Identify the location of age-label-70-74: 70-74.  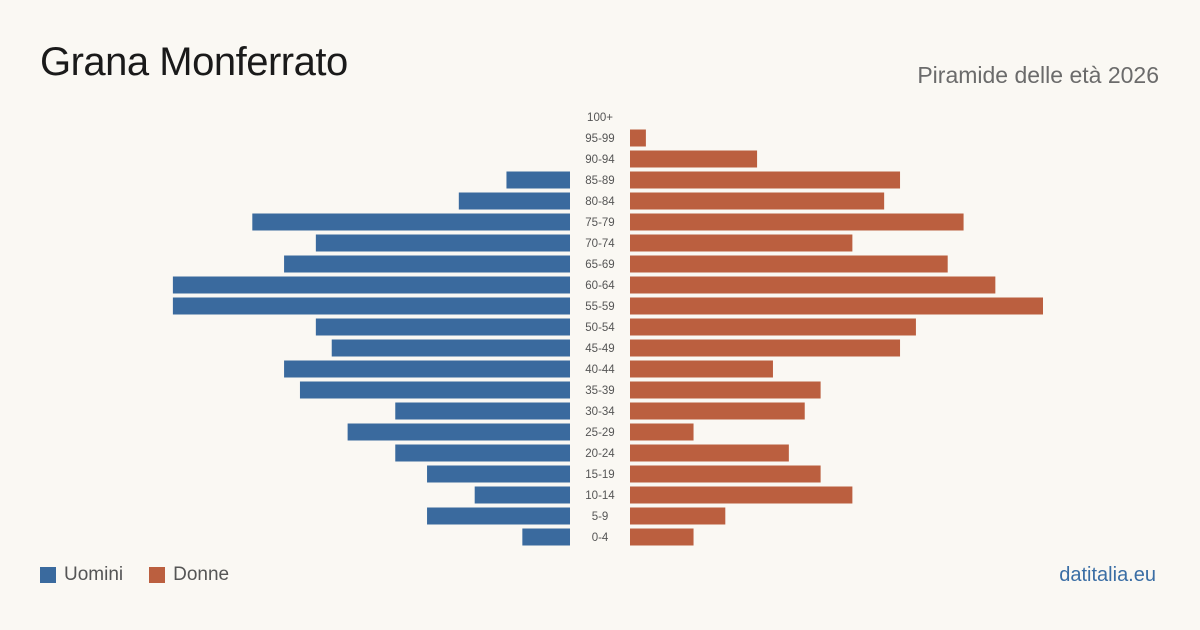
(600, 244).